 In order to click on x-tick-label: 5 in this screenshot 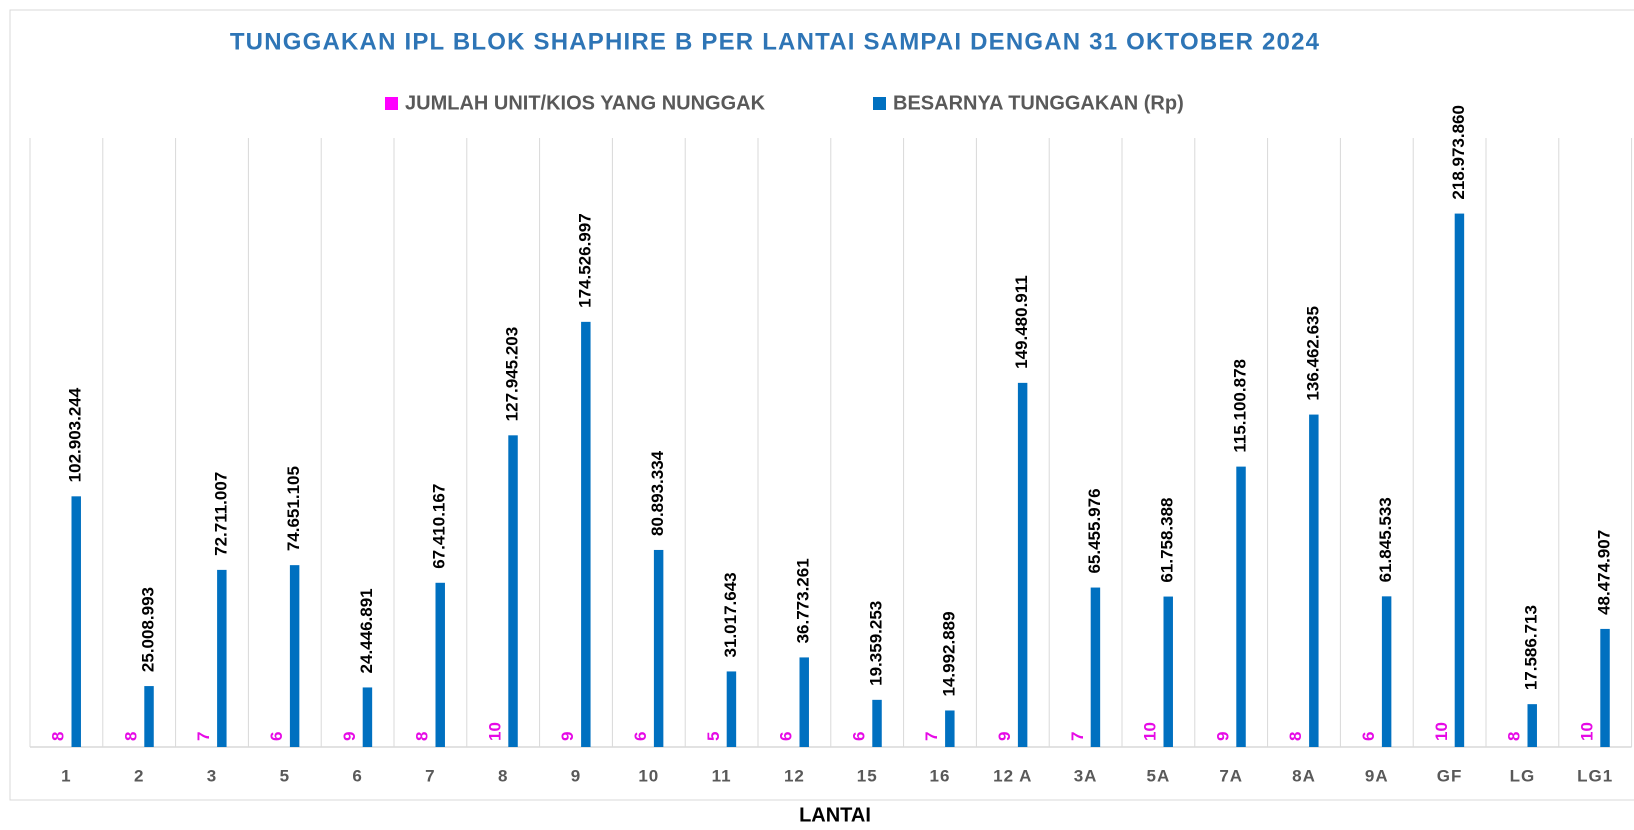, I will do `click(285, 775)`.